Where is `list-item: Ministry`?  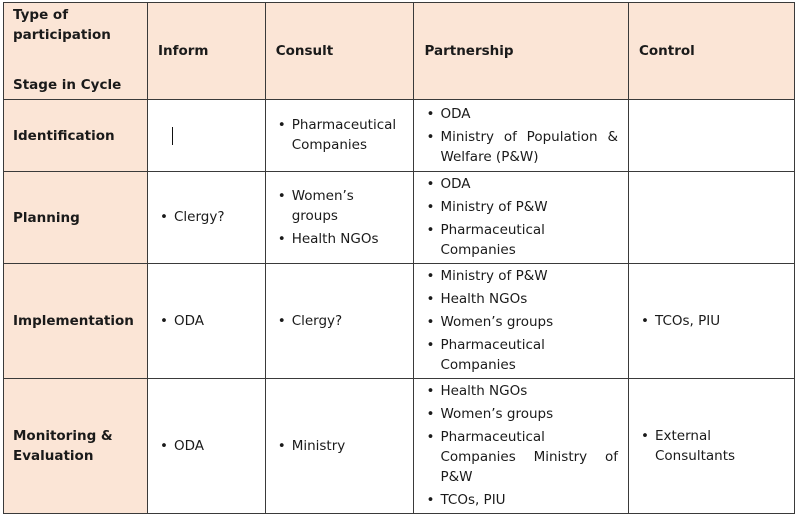 list-item: Ministry is located at coordinates (341, 446).